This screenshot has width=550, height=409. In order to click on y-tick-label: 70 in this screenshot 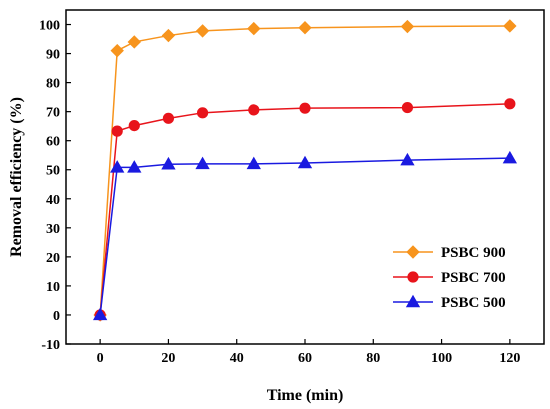, I will do `click(53, 113)`.